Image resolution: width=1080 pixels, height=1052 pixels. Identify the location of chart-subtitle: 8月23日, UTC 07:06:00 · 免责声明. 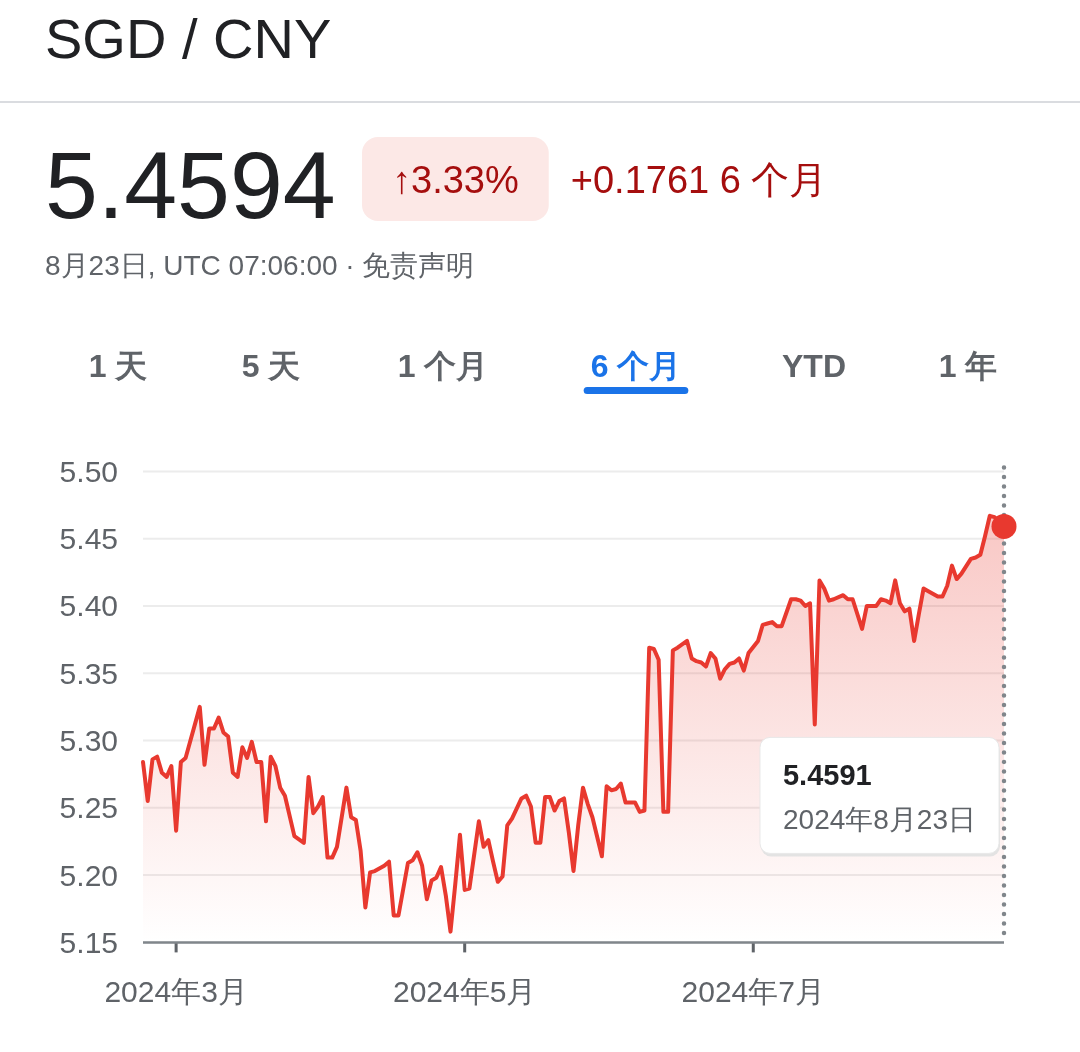
(260, 265).